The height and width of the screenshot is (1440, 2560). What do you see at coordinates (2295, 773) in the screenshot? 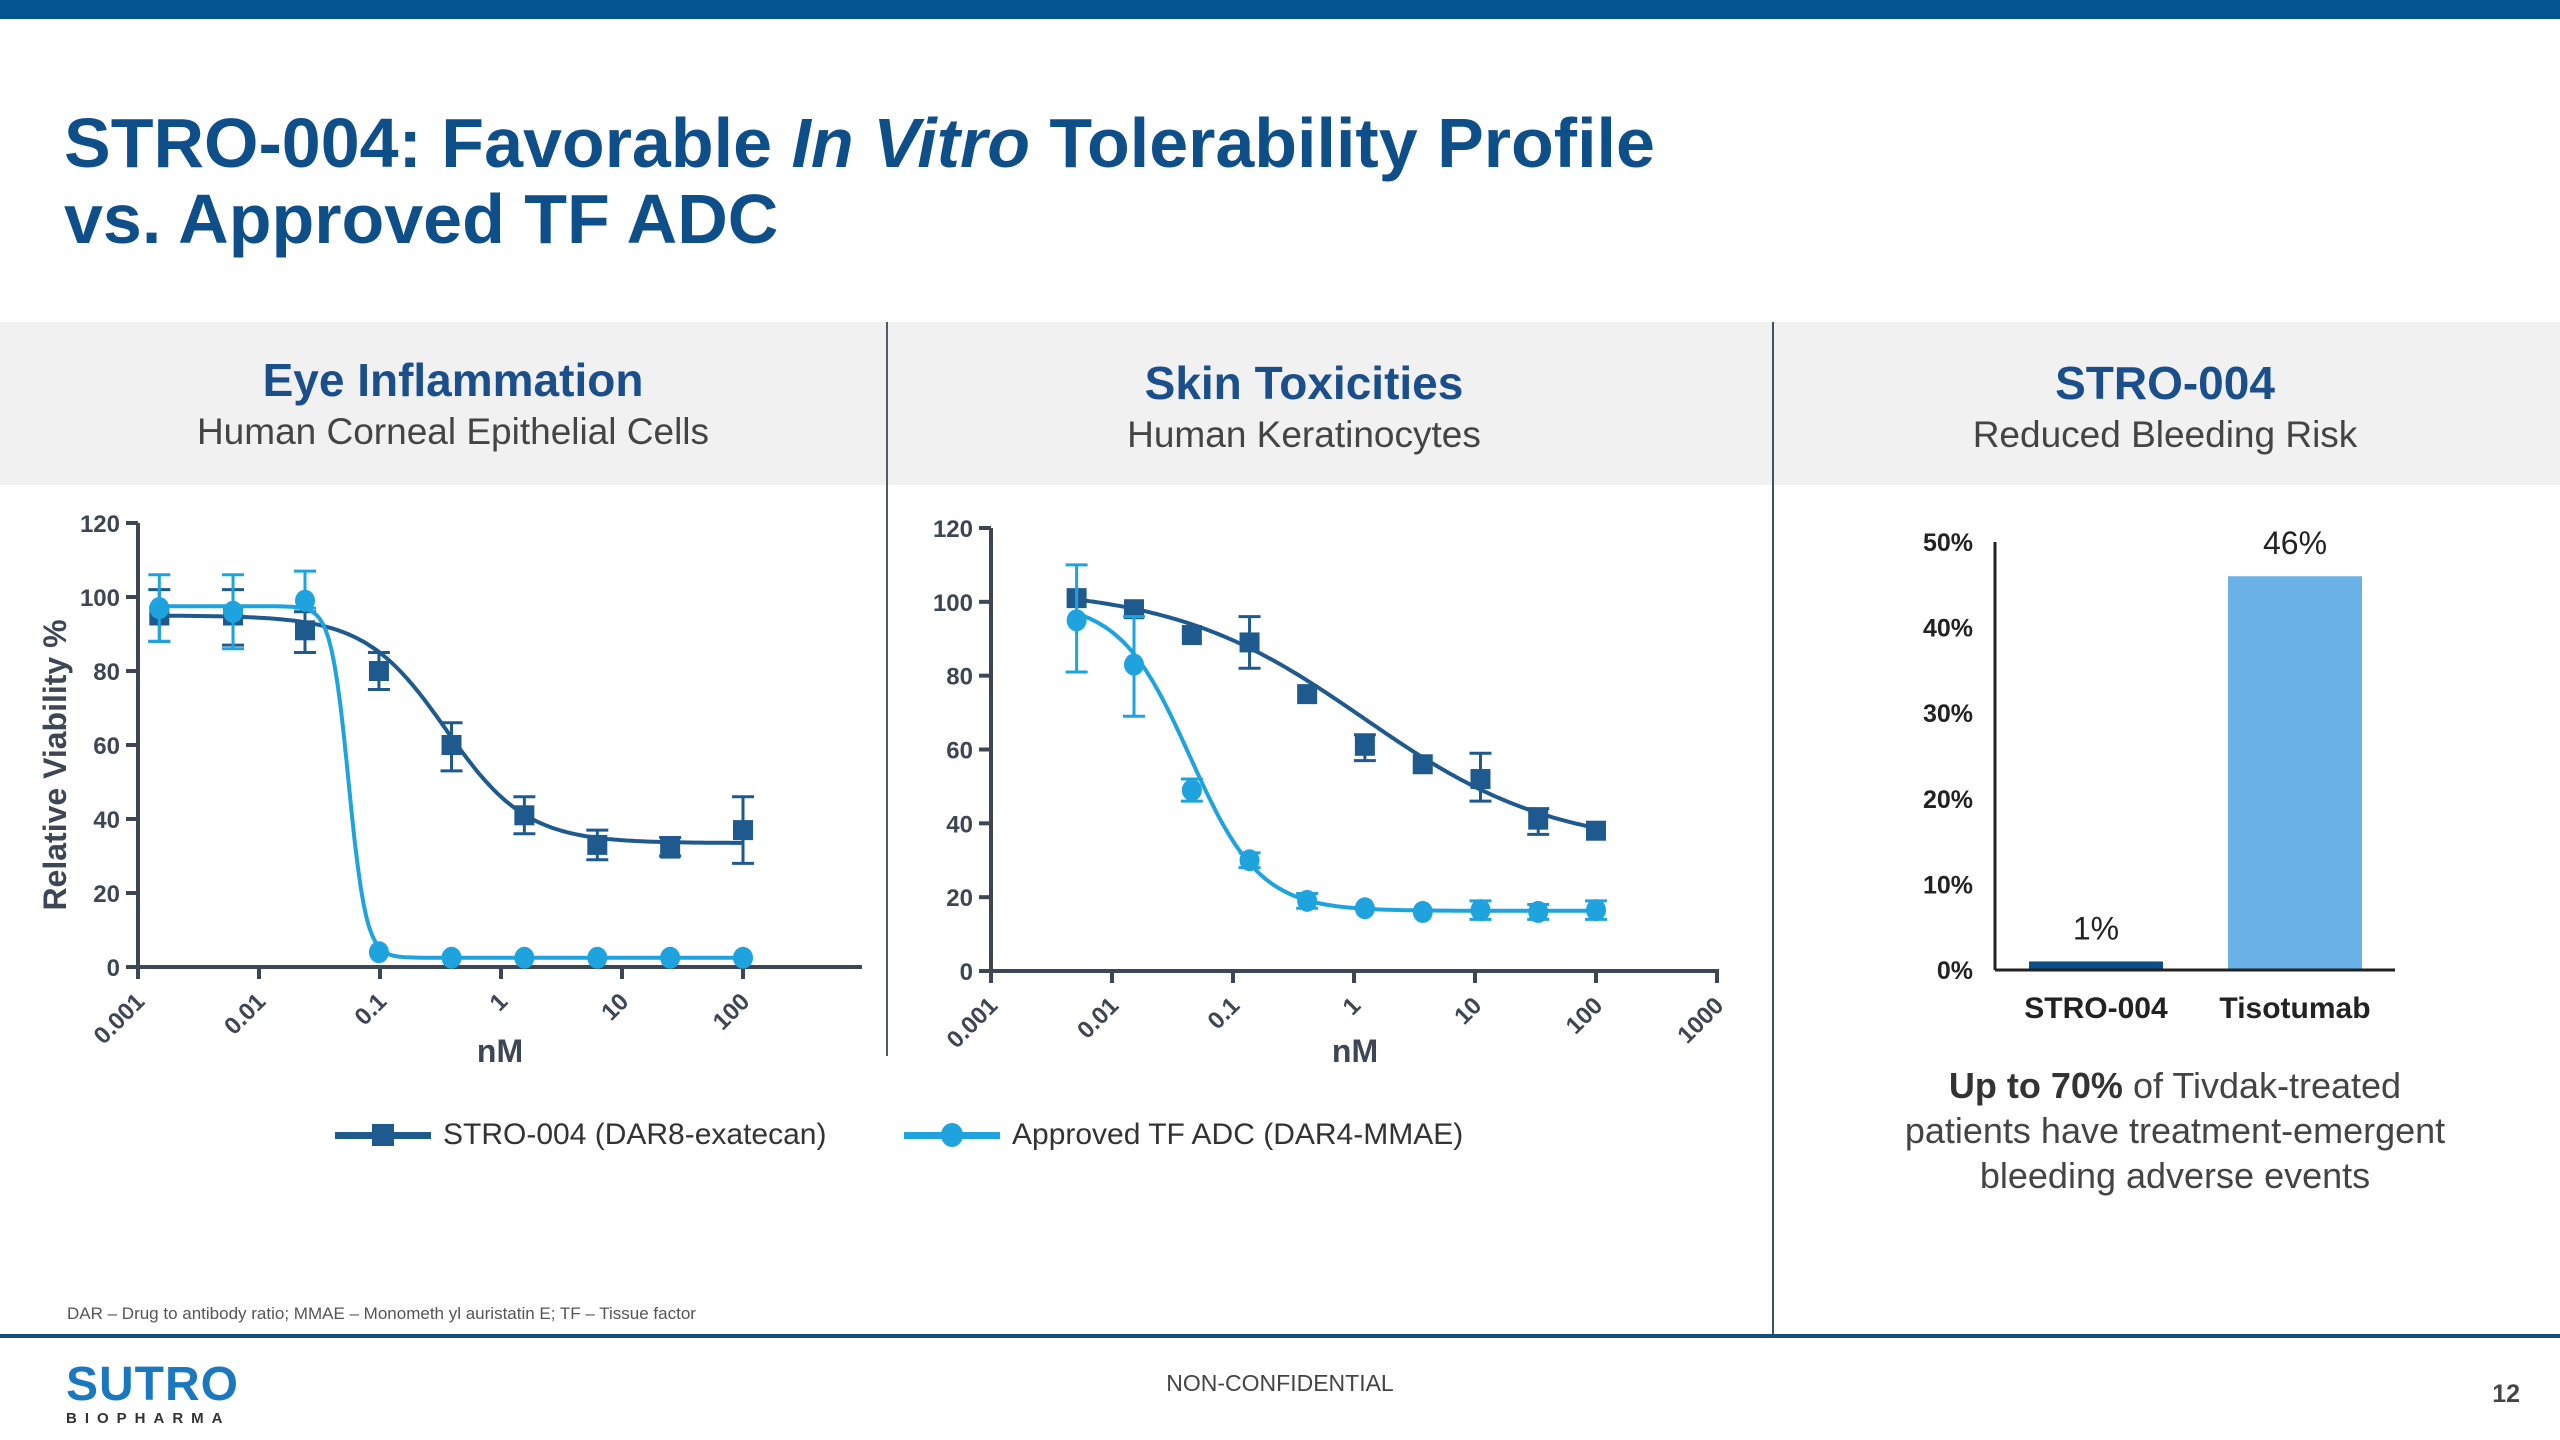
I see `bar-tisotumab` at bounding box center [2295, 773].